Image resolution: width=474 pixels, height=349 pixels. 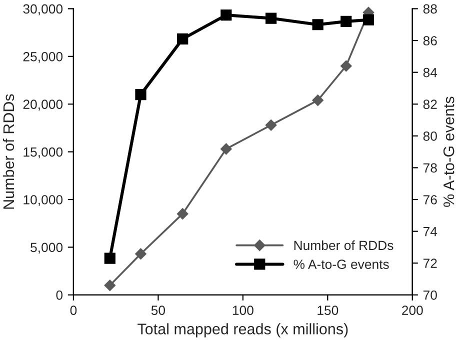 I want to click on y-tick-label: 5,000, so click(x=46, y=248).